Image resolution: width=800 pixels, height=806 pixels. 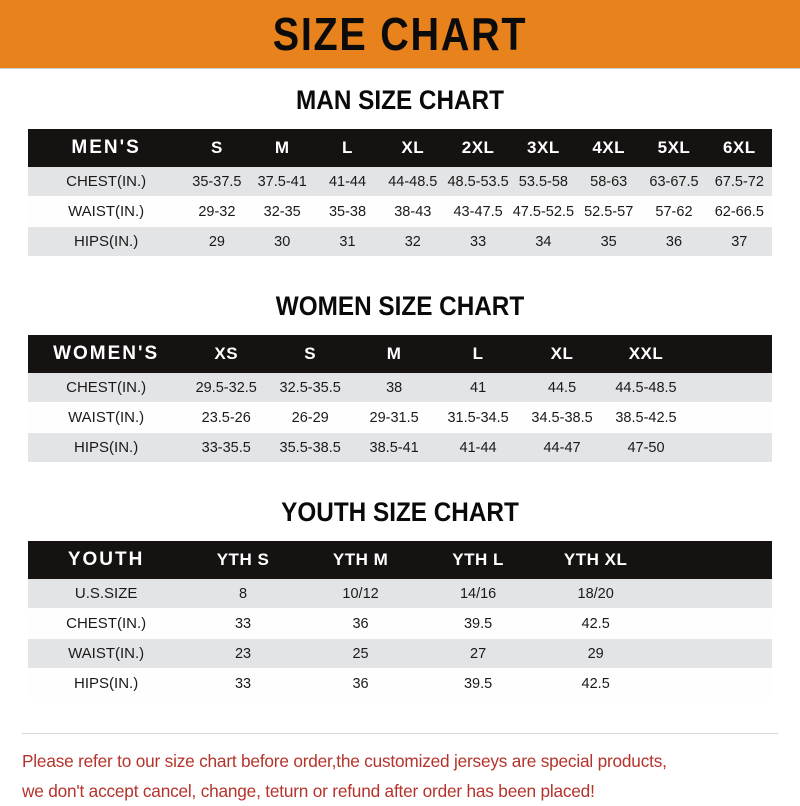 What do you see at coordinates (739, 211) in the screenshot?
I see `men-cell: 62-66.5` at bounding box center [739, 211].